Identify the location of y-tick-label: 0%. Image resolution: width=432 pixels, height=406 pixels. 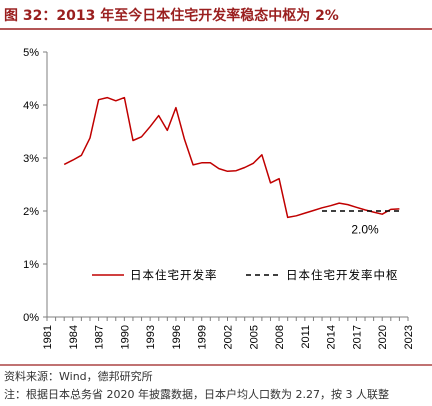
(31, 318).